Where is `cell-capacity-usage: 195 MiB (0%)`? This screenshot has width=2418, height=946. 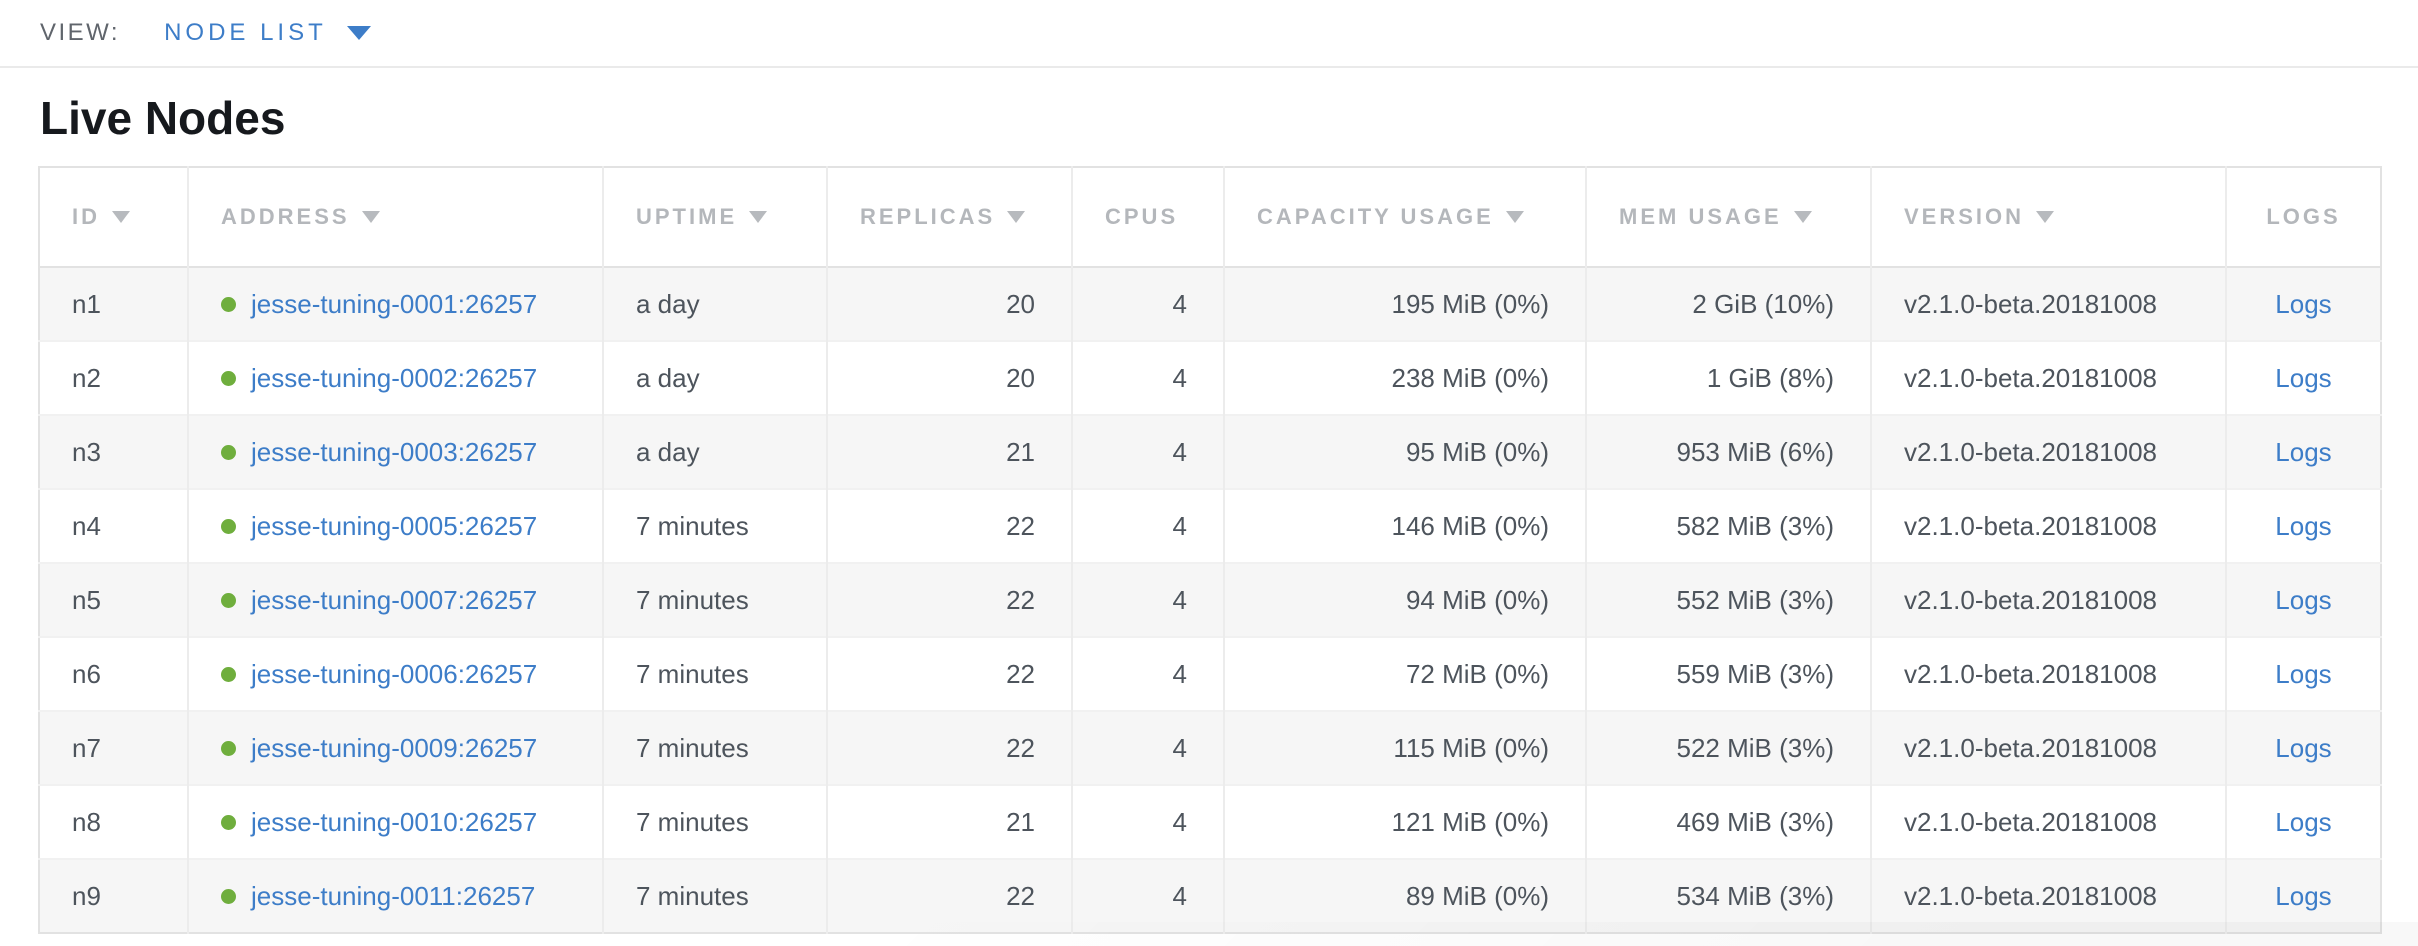 cell-capacity-usage: 195 MiB (0%) is located at coordinates (1405, 304).